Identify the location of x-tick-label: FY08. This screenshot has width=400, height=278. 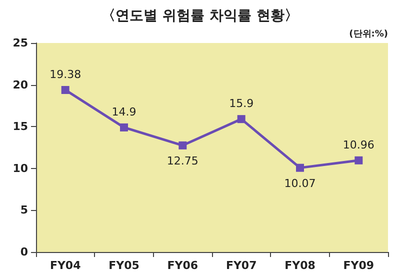
(300, 265).